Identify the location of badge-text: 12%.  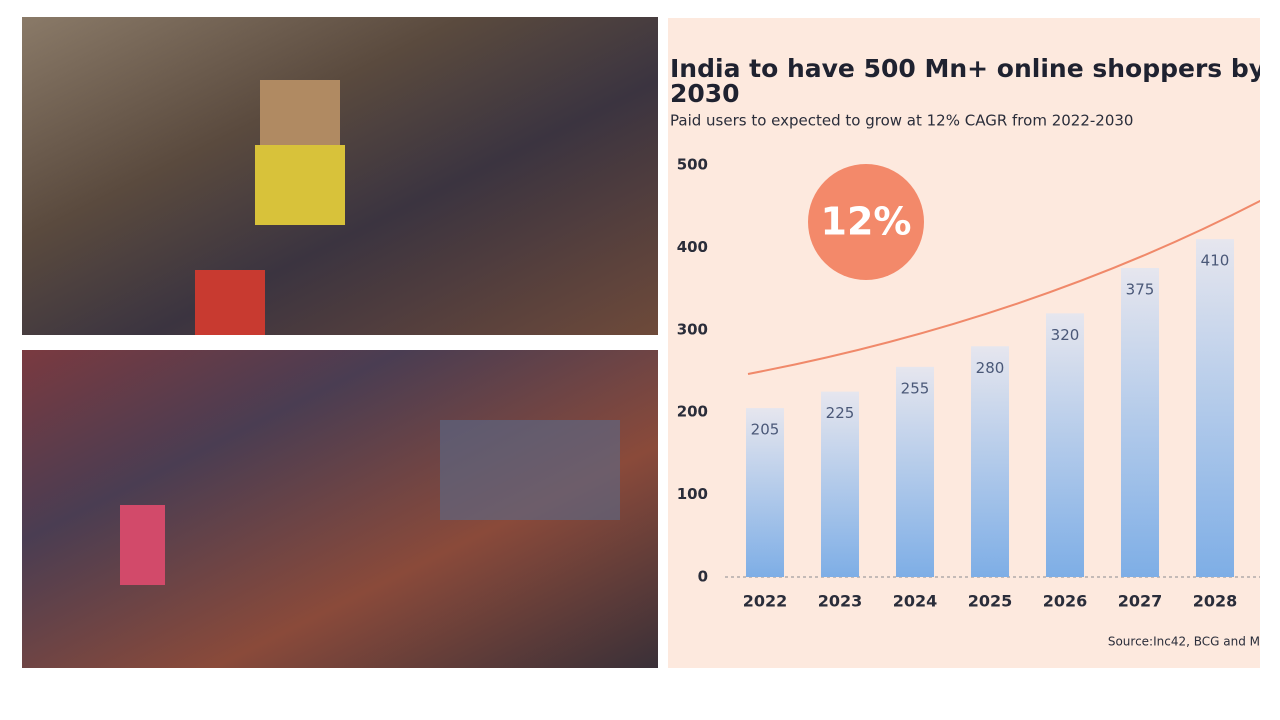
(866, 222).